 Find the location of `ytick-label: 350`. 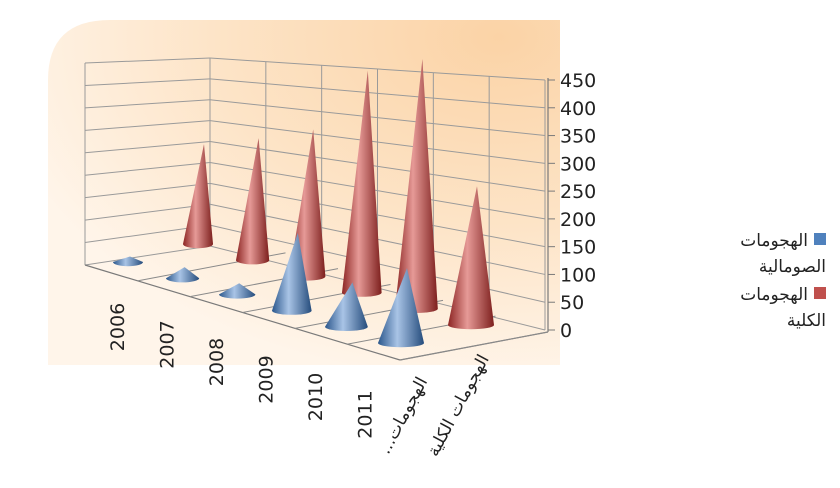

ytick-label: 350 is located at coordinates (578, 137).